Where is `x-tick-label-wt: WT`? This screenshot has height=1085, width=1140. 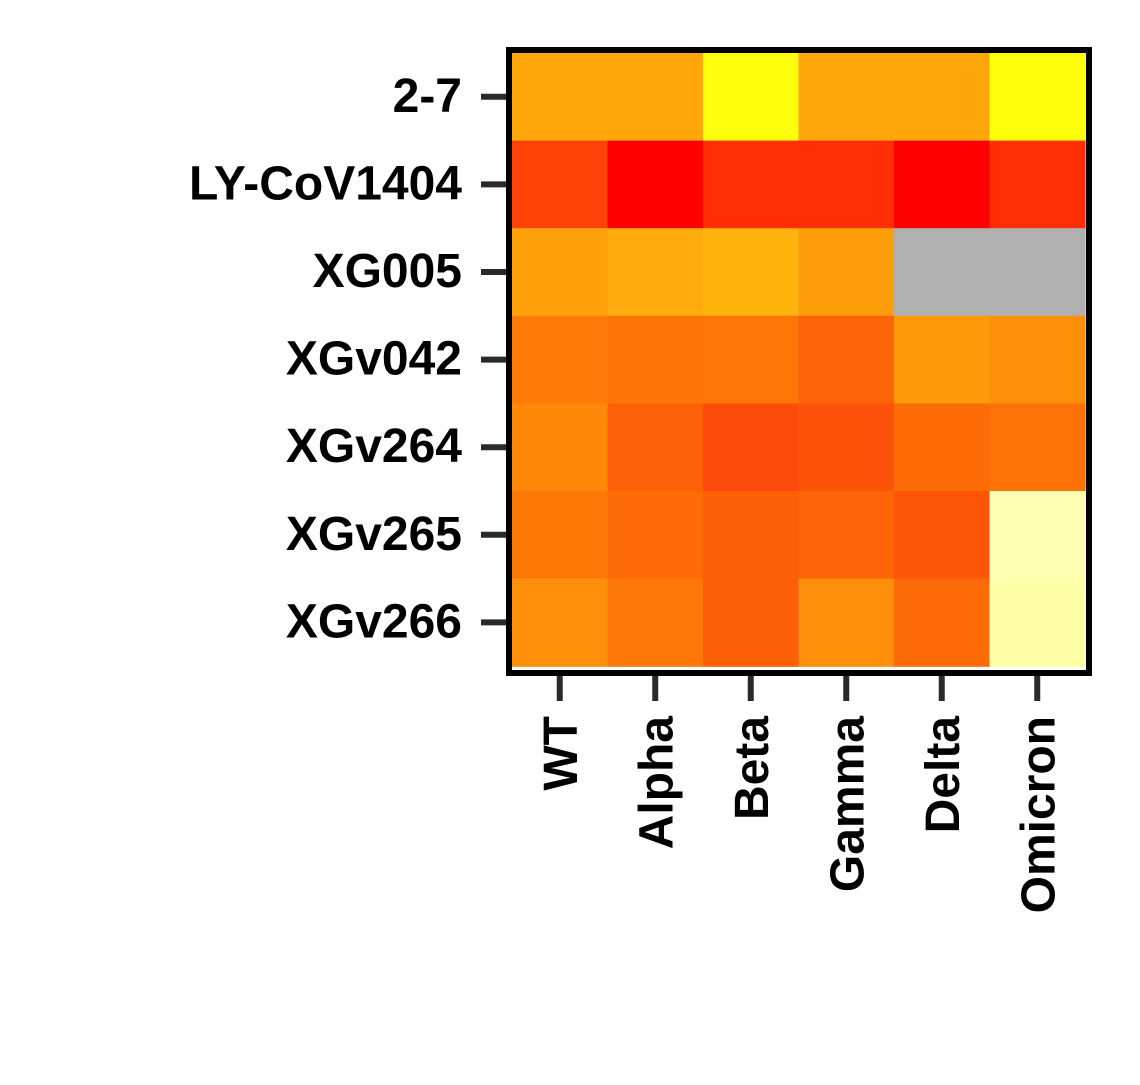 x-tick-label-wt: WT is located at coordinates (561, 753).